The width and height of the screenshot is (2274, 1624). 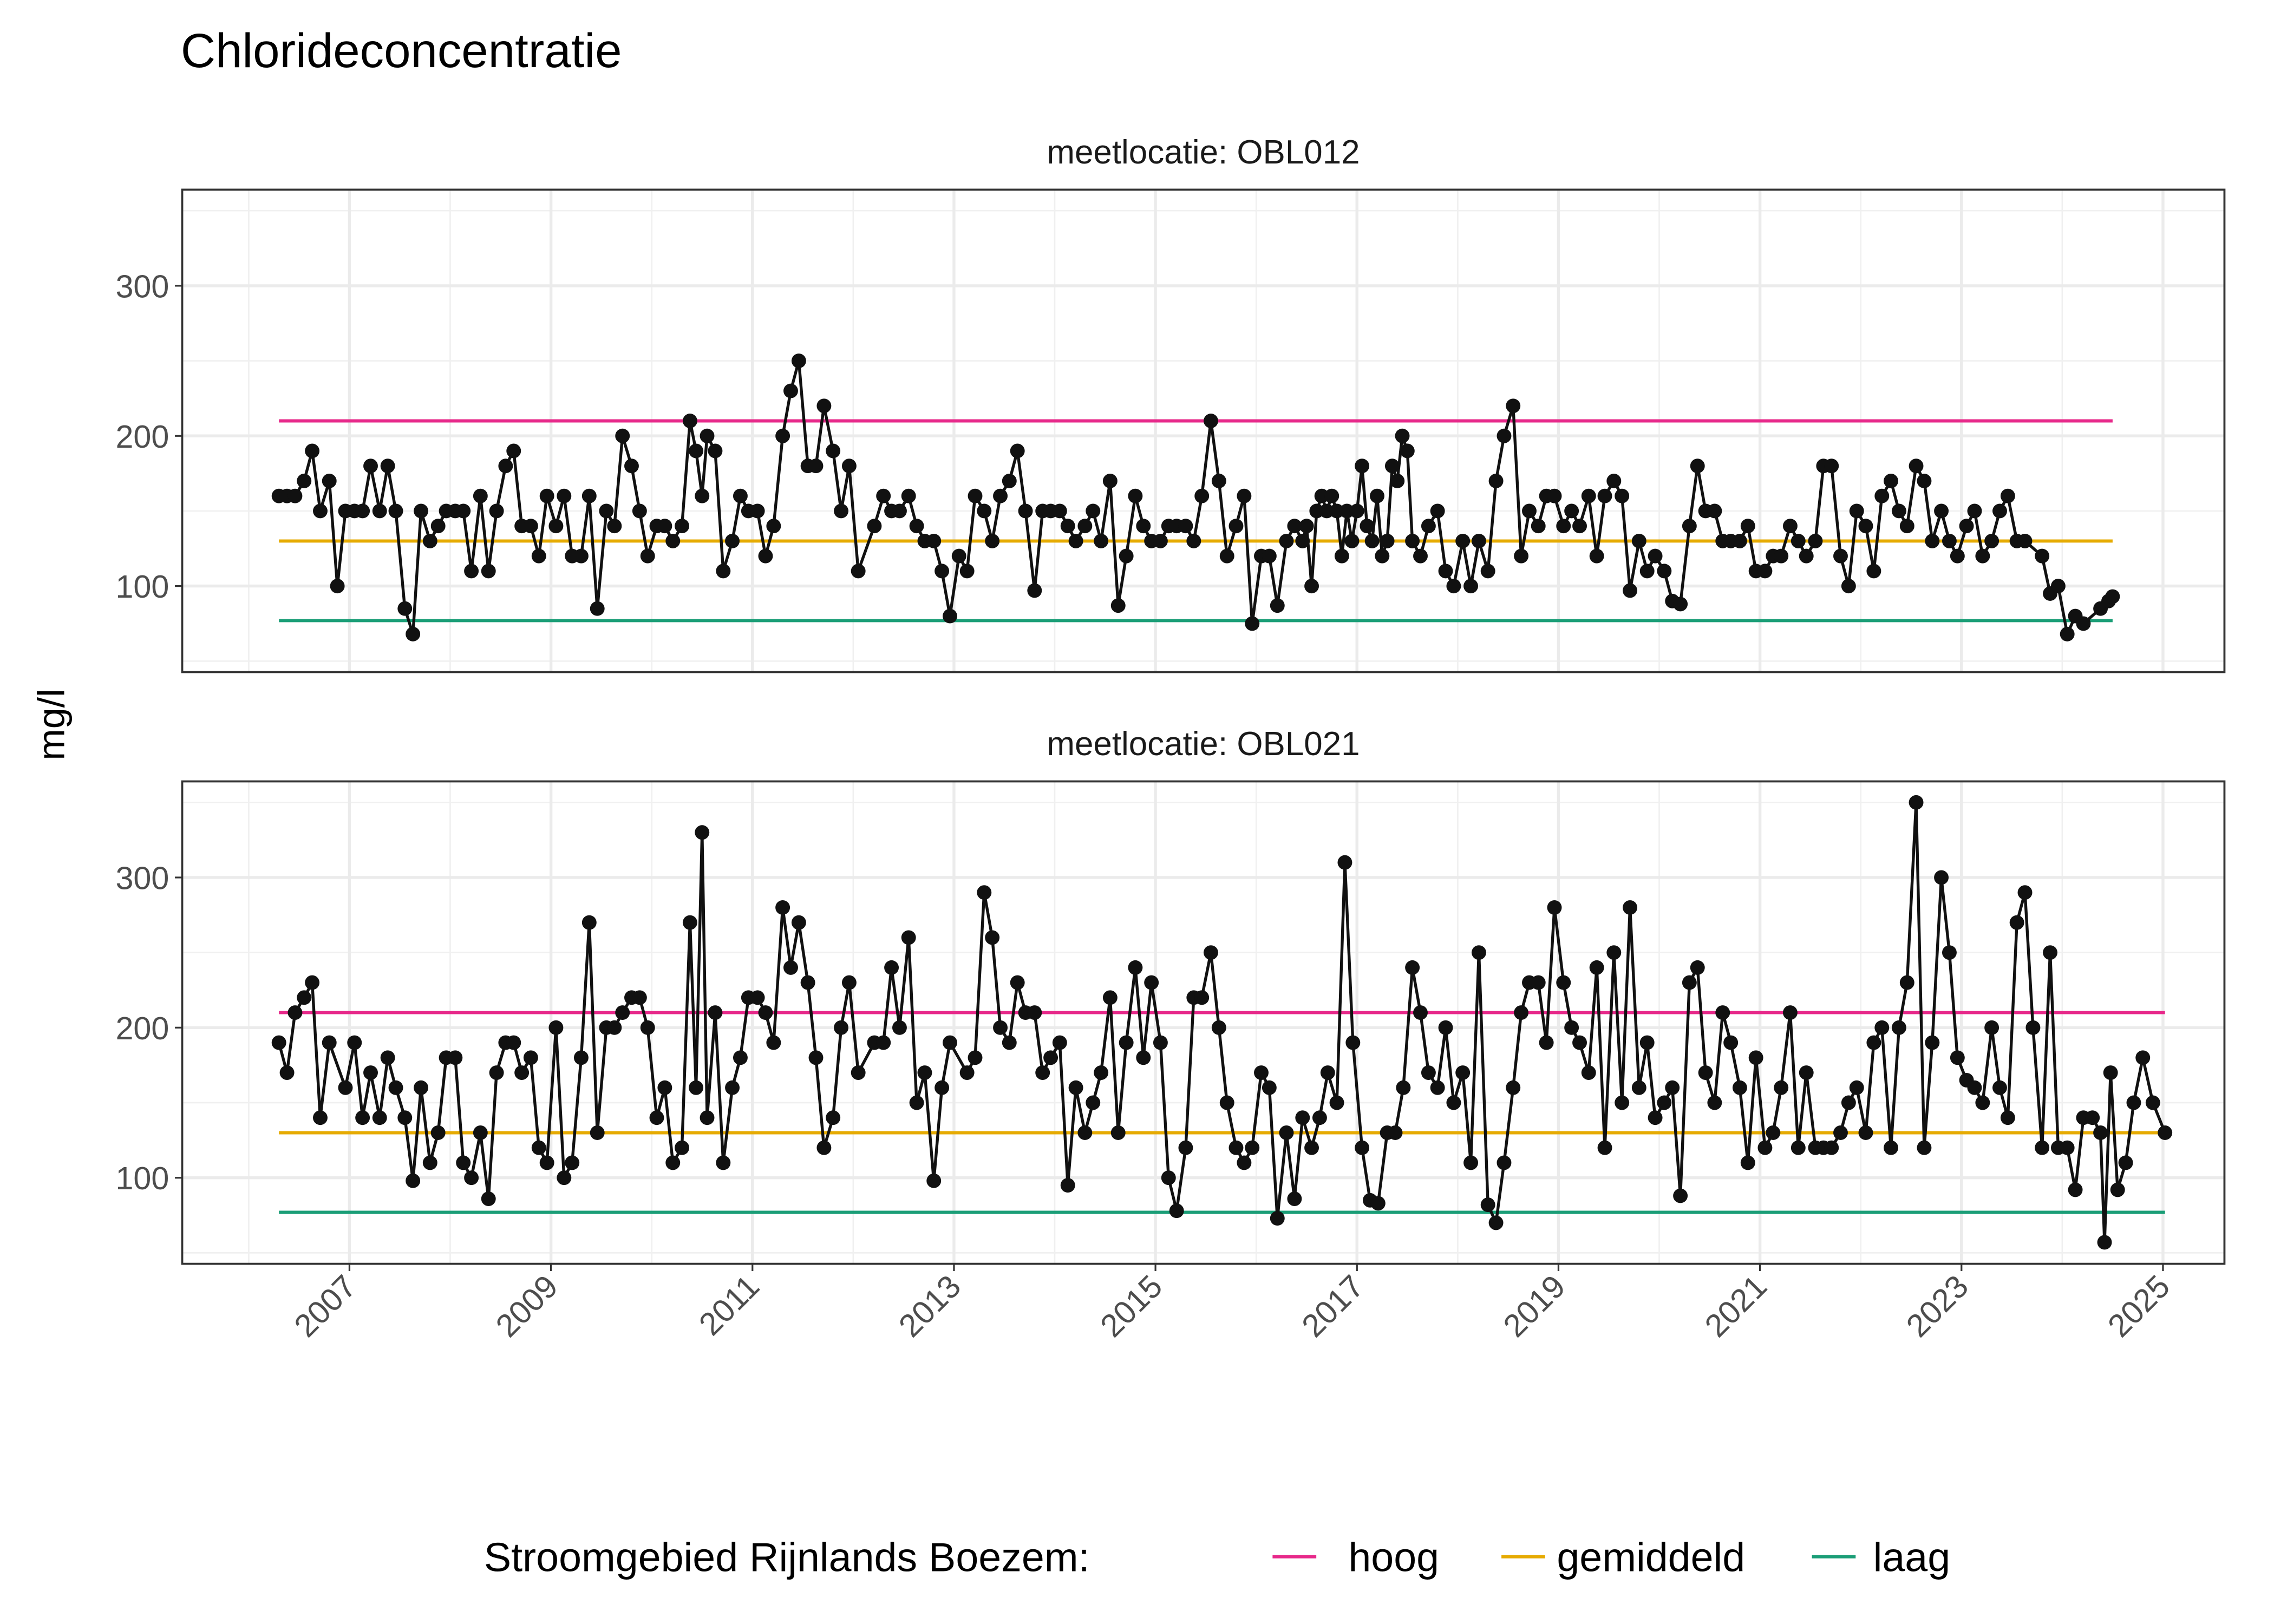 I want to click on x-tick-label: 2015, so click(x=1131, y=1306).